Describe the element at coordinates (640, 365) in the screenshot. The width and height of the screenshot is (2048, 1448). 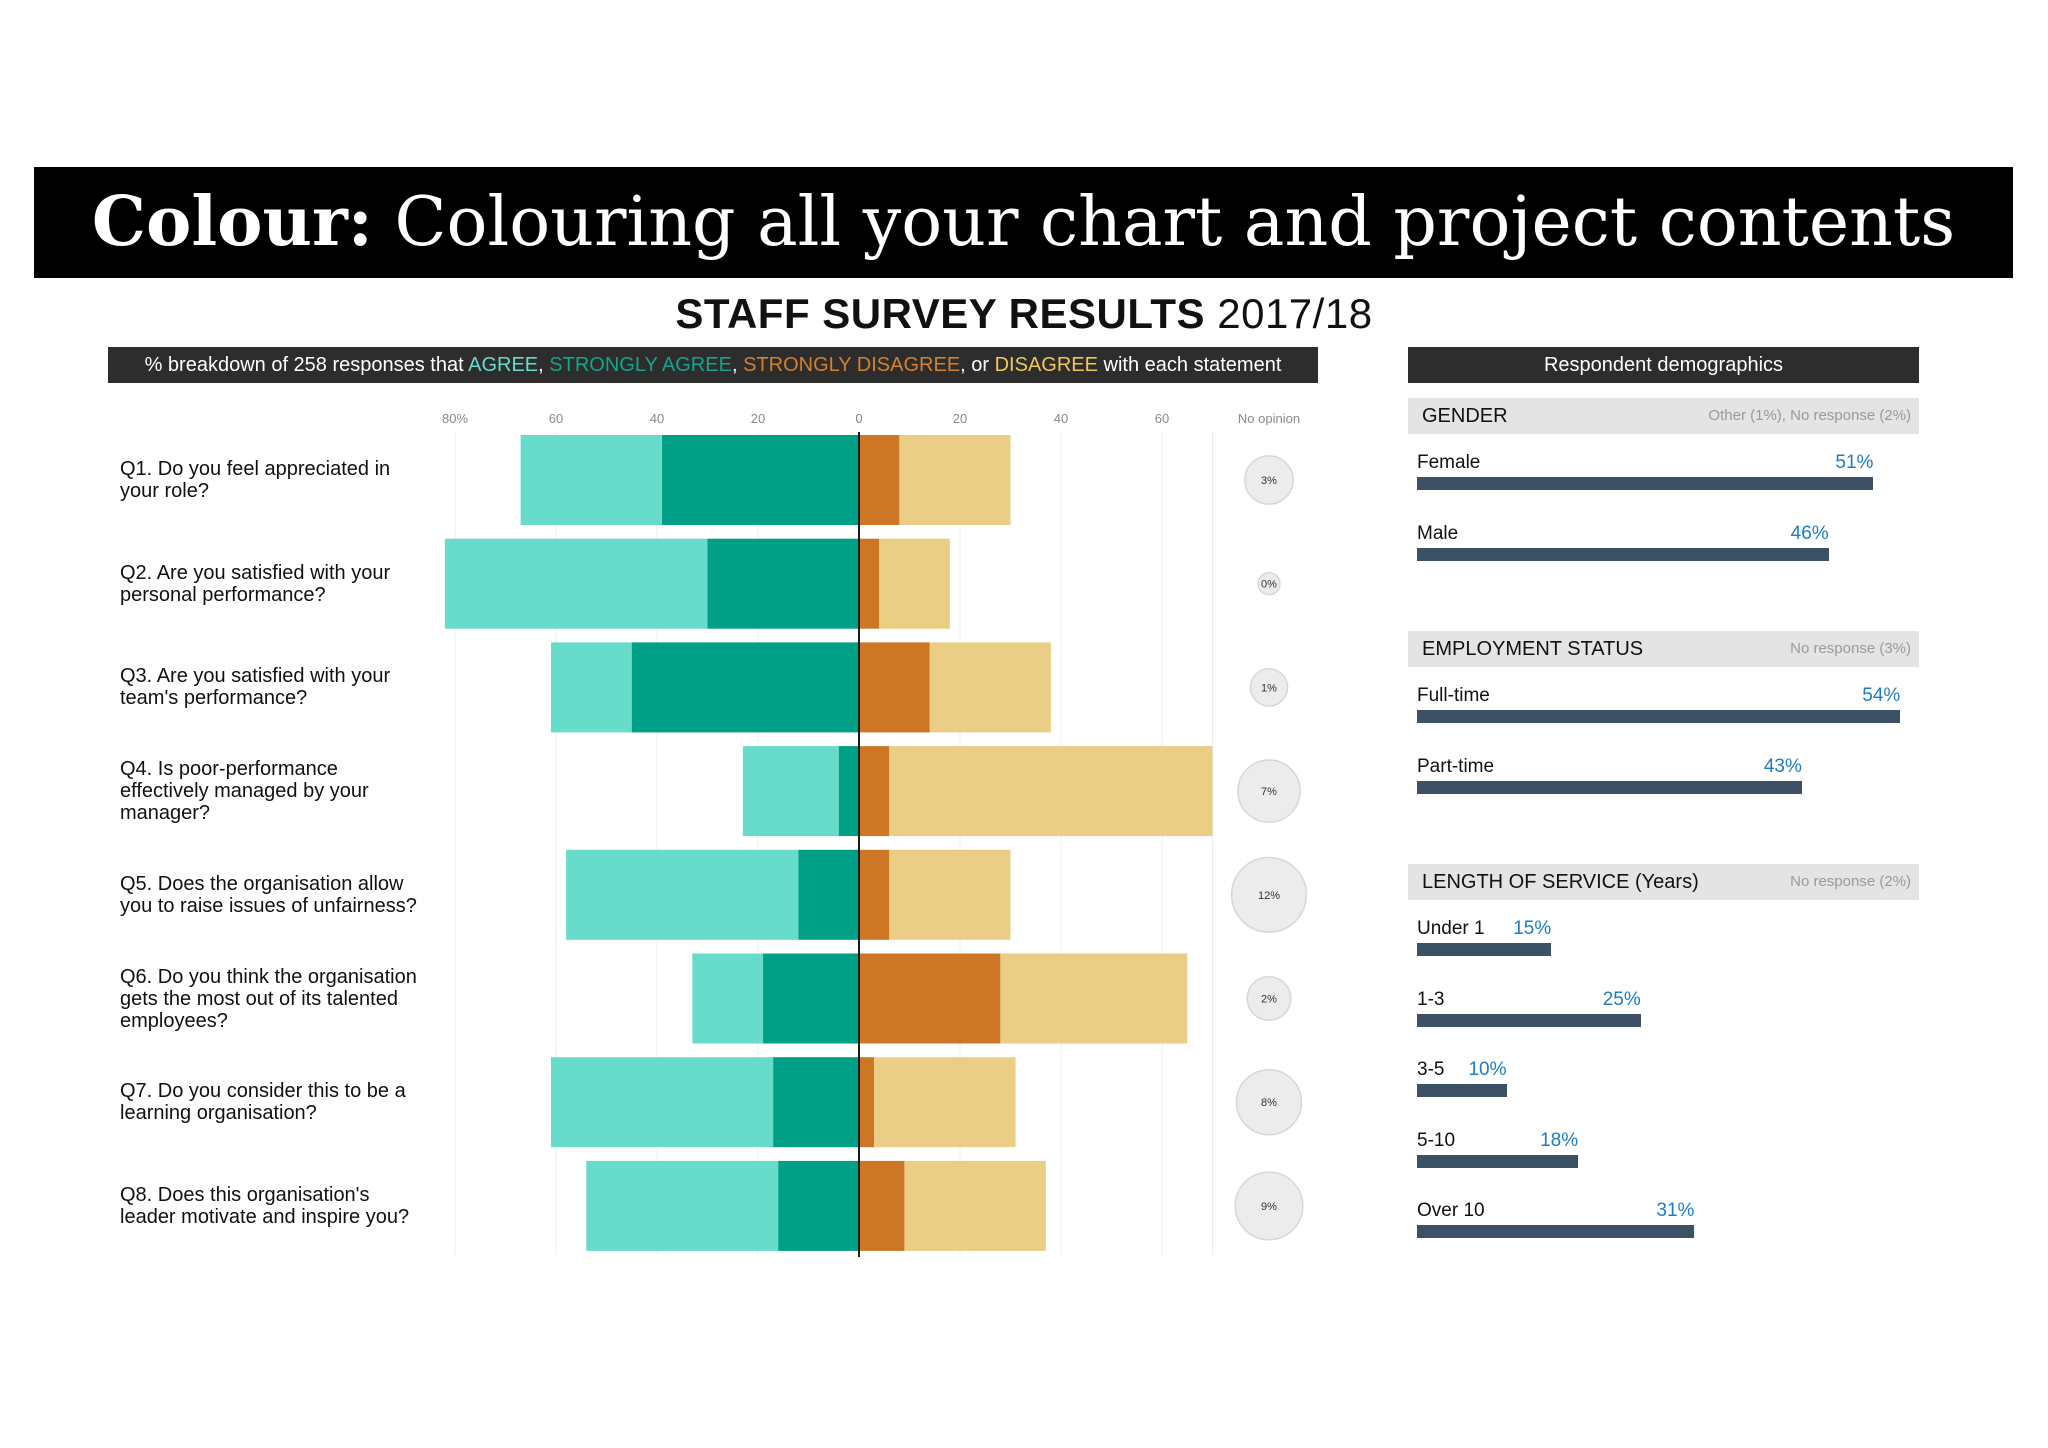
I see `legend-strongly-agree: STRONGLY AGREE` at that location.